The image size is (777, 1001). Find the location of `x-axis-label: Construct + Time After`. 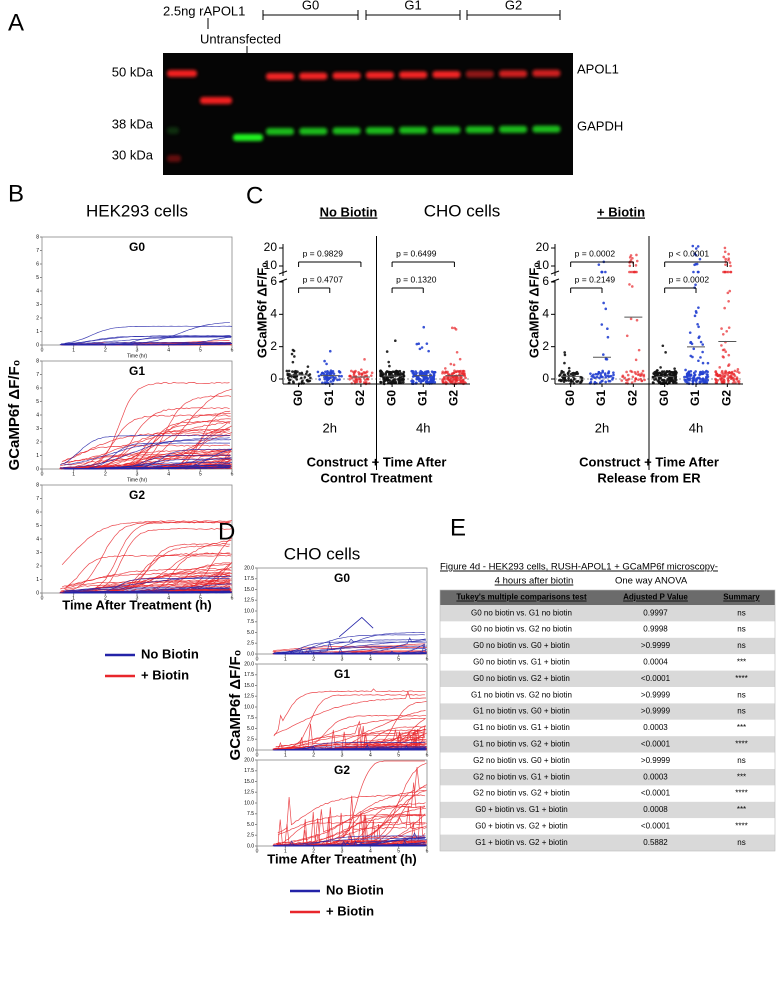

x-axis-label: Construct + Time After is located at coordinates (377, 461).